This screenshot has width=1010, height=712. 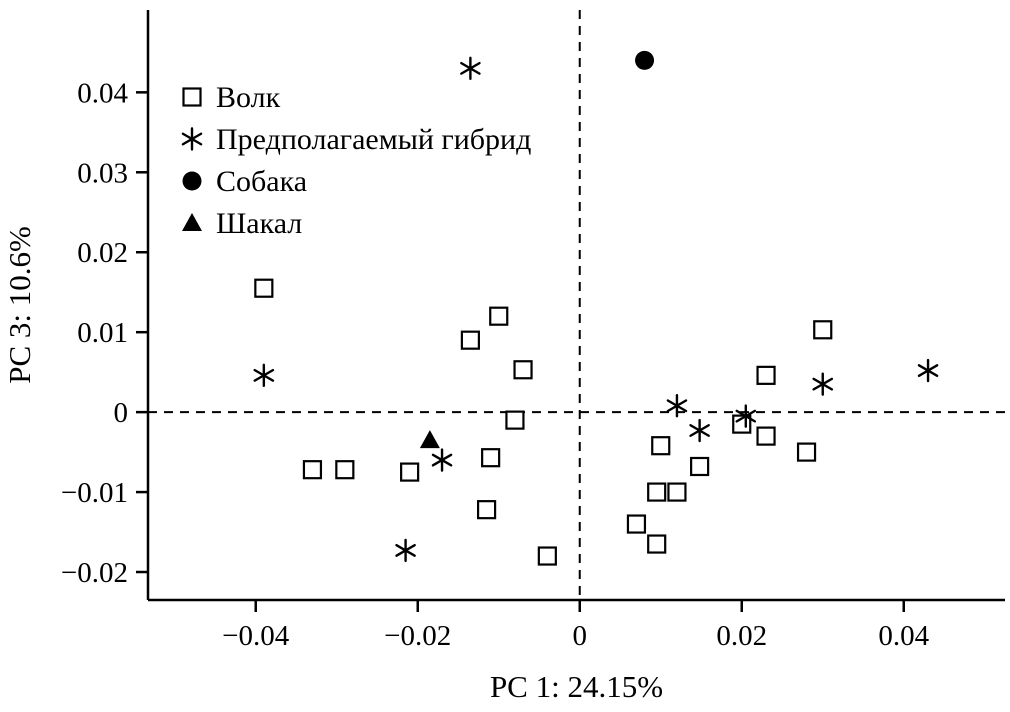 What do you see at coordinates (903, 636) in the screenshot?
I see `x-tick-label: 0.04` at bounding box center [903, 636].